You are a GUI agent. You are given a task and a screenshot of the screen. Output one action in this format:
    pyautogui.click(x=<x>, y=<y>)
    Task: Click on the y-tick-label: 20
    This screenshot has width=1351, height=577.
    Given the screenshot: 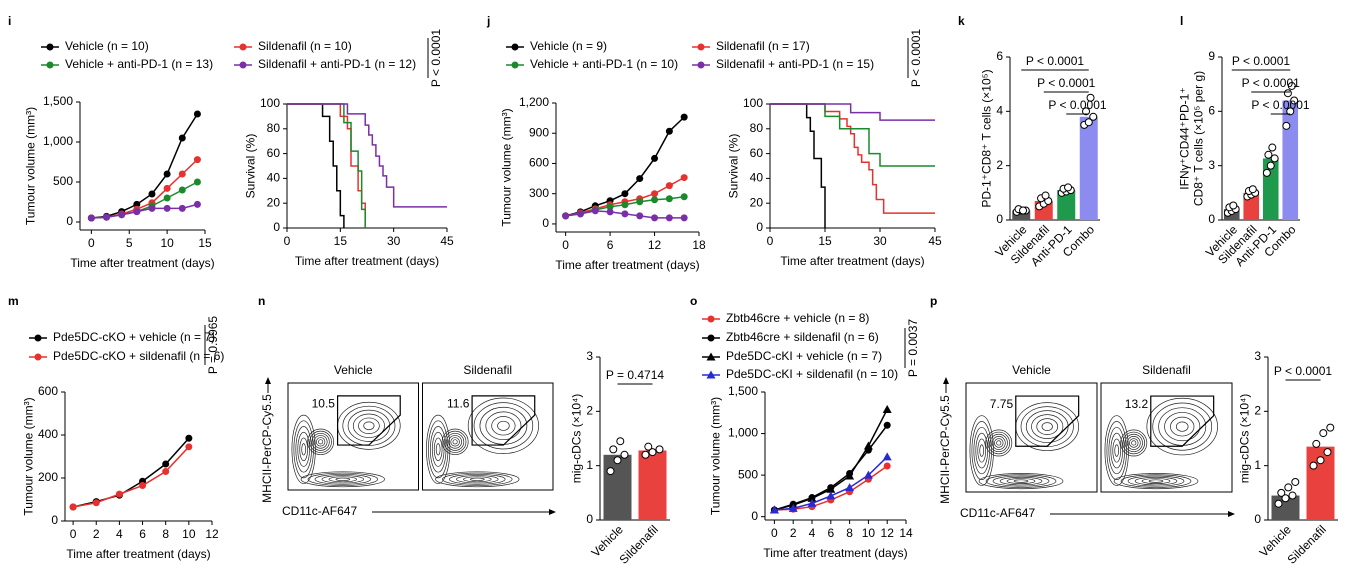 What is the action you would take?
    pyautogui.click(x=757, y=202)
    